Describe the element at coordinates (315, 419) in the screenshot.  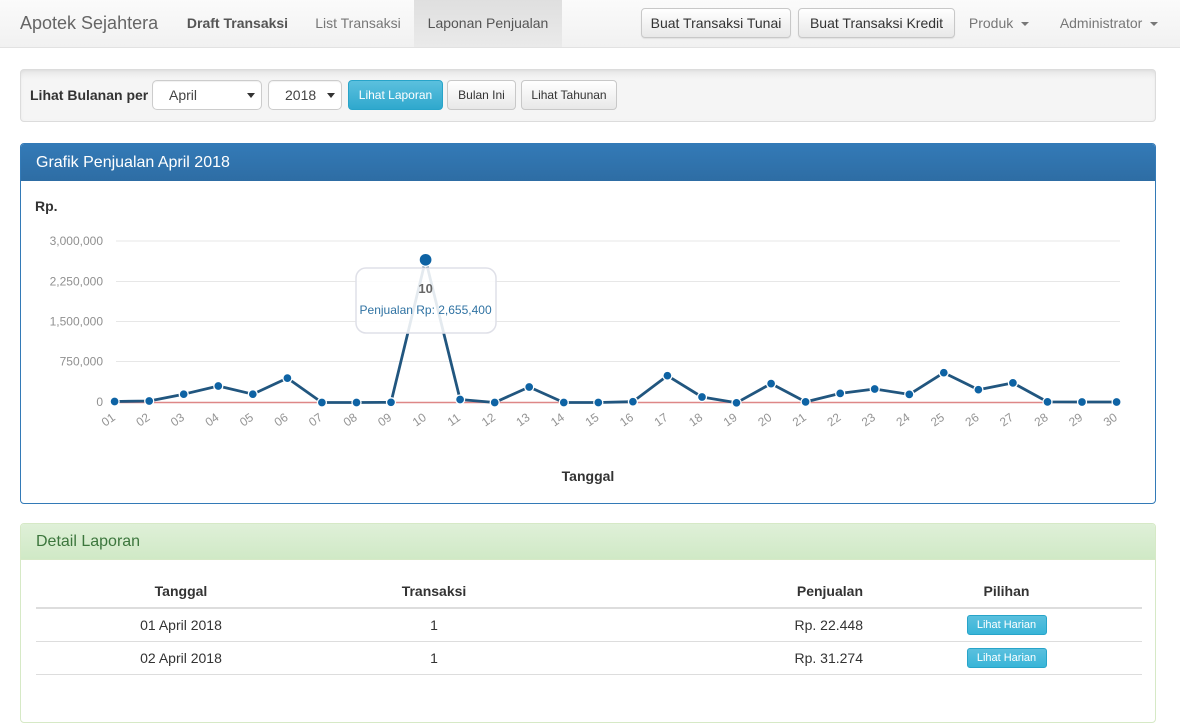
I see `svg-text: 07` at that location.